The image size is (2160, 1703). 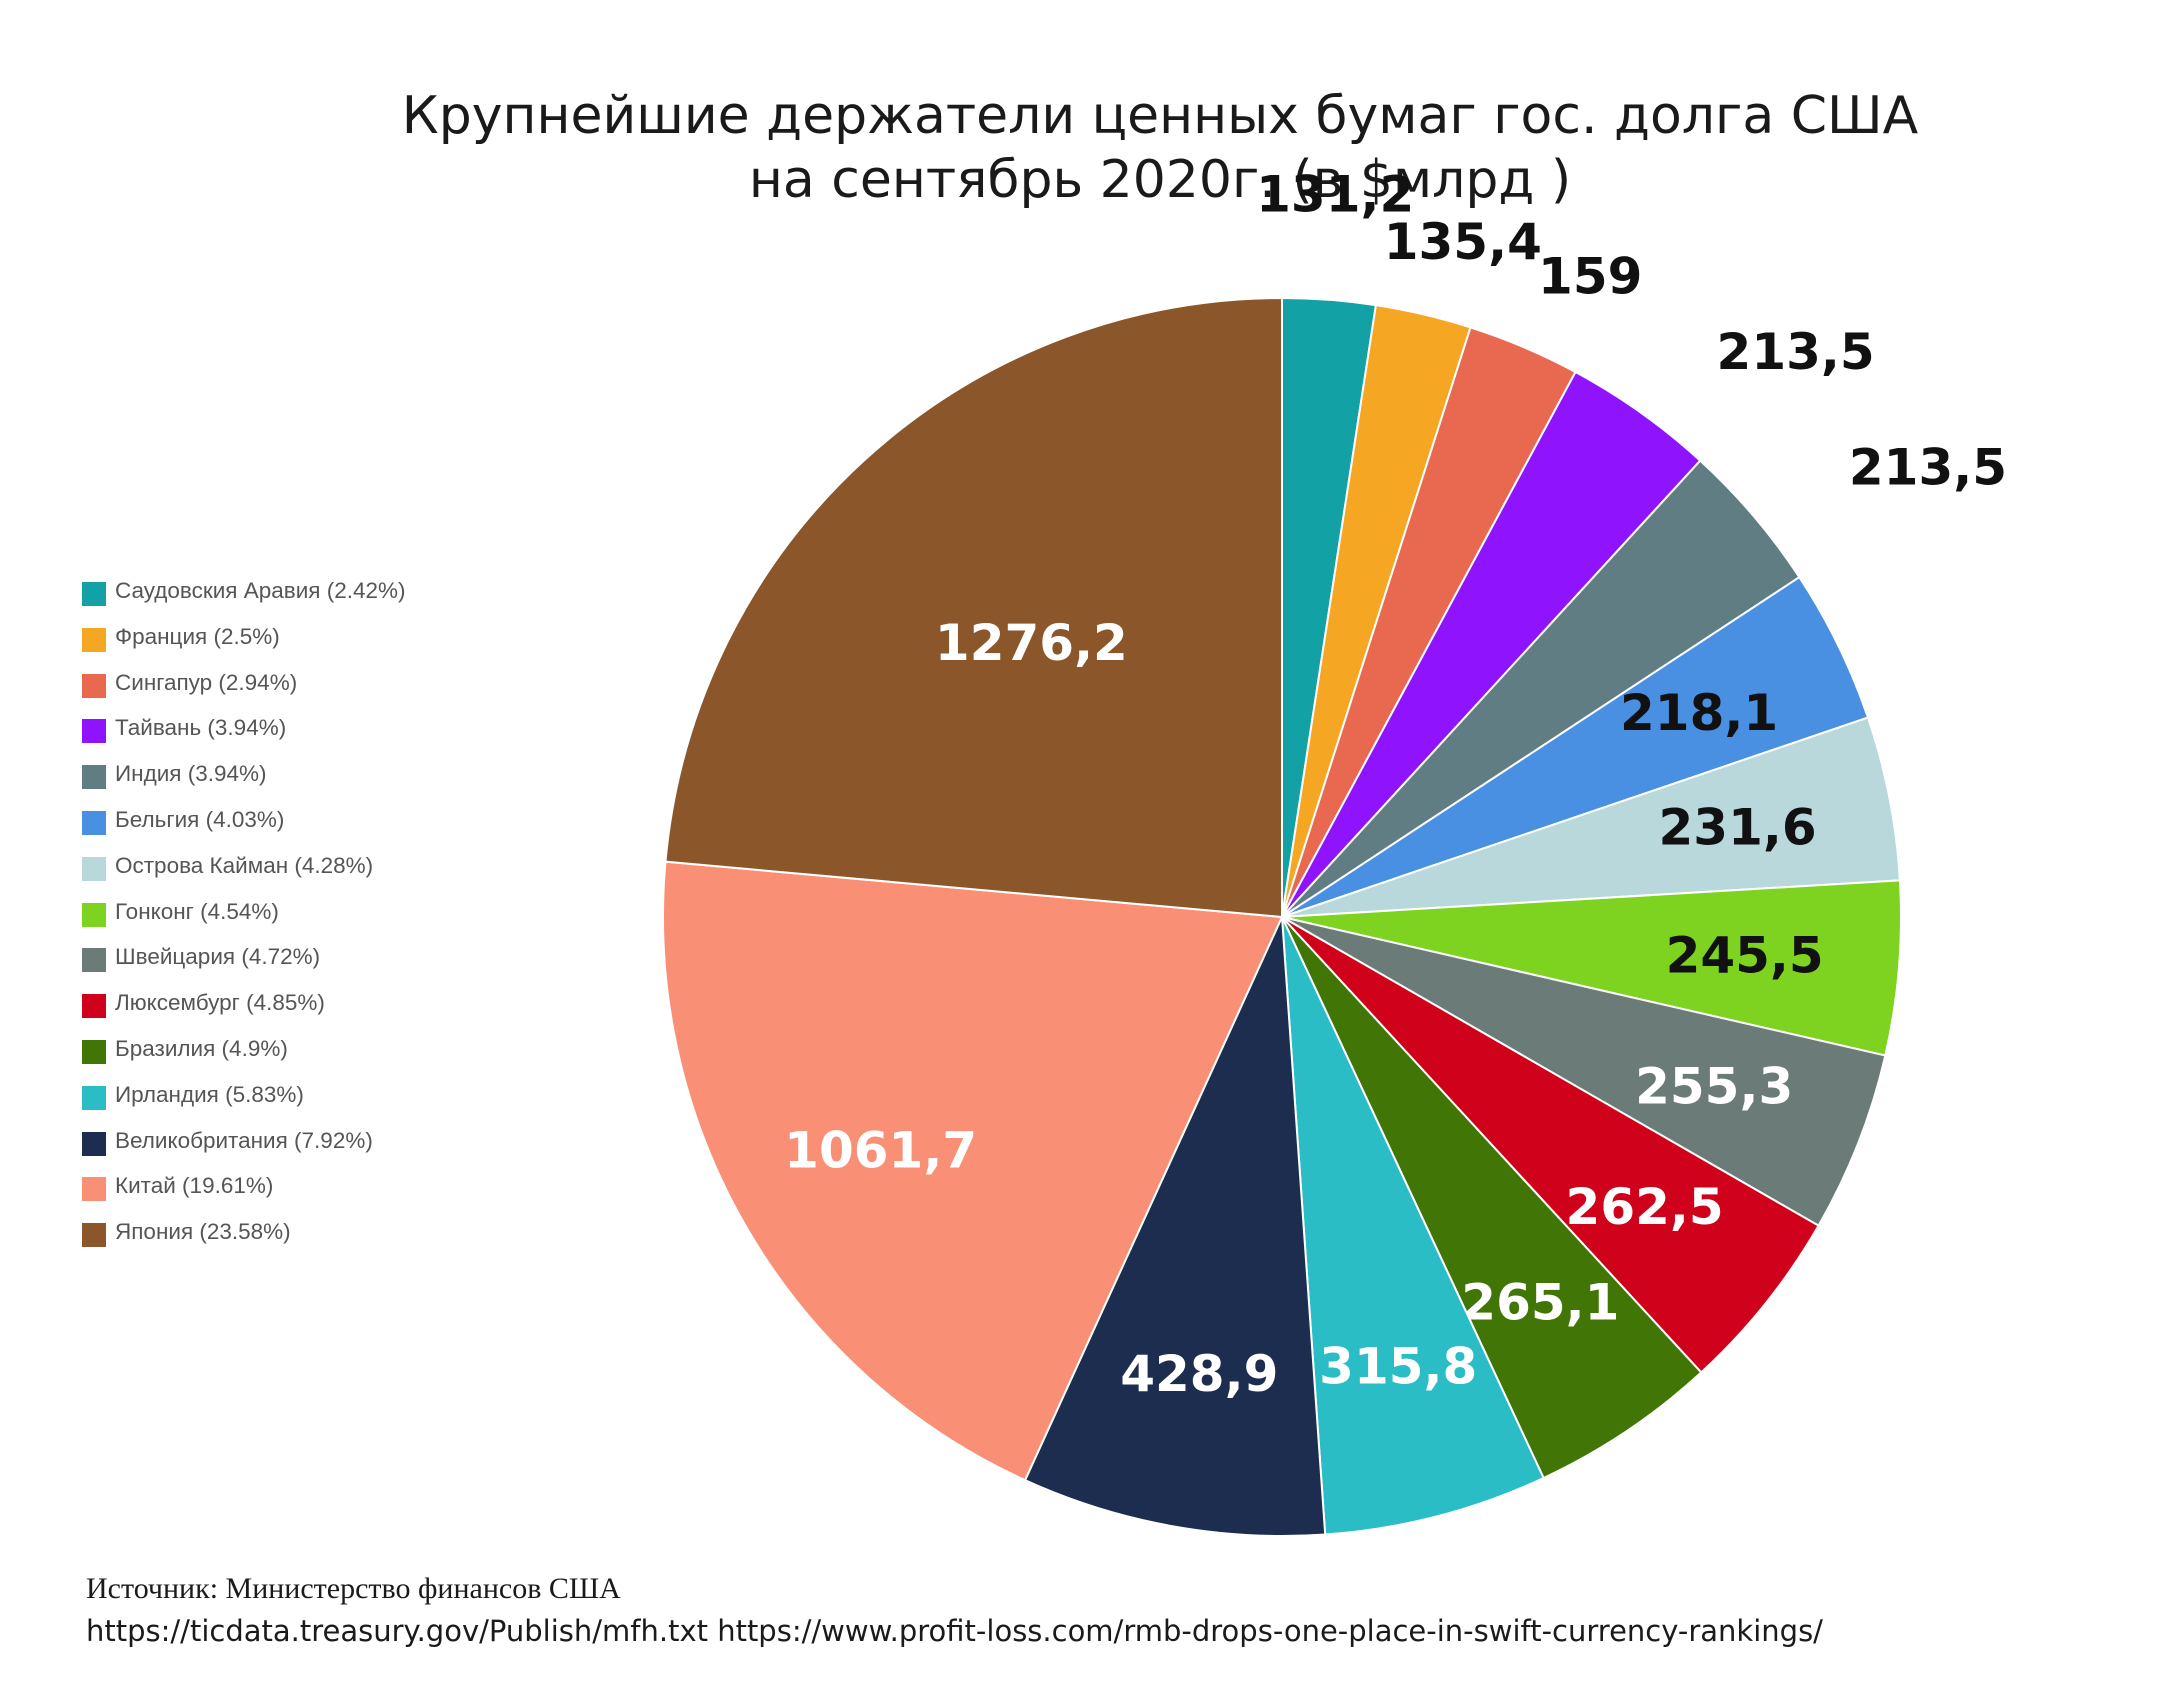 What do you see at coordinates (1031, 643) in the screenshot?
I see `slice-value-label: 1276,2` at bounding box center [1031, 643].